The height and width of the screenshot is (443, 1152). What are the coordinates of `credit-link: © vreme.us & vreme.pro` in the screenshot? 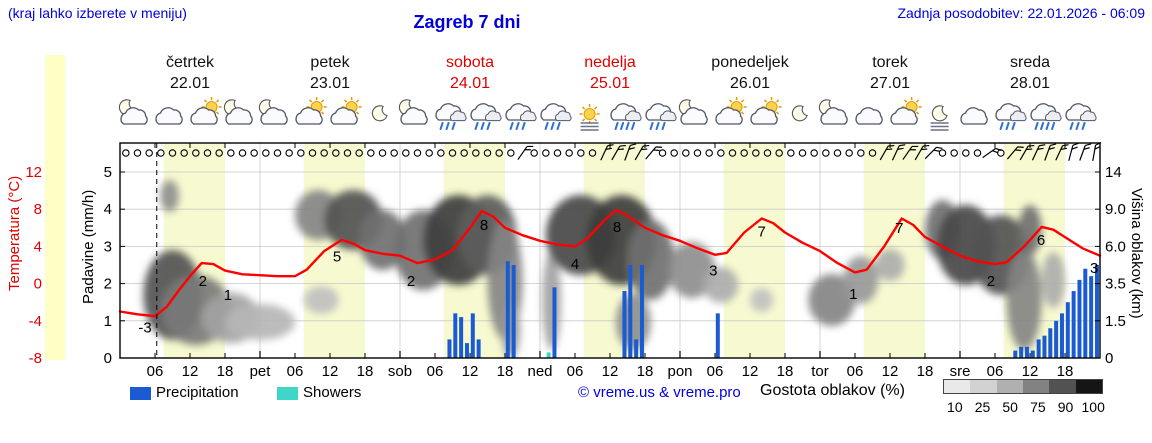 It's located at (659, 392).